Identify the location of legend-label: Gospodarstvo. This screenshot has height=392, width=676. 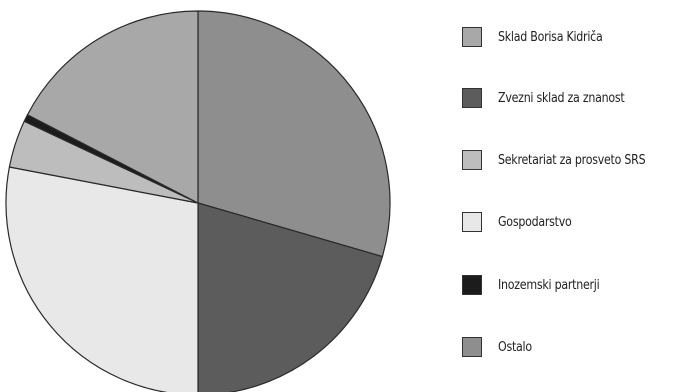
(535, 222).